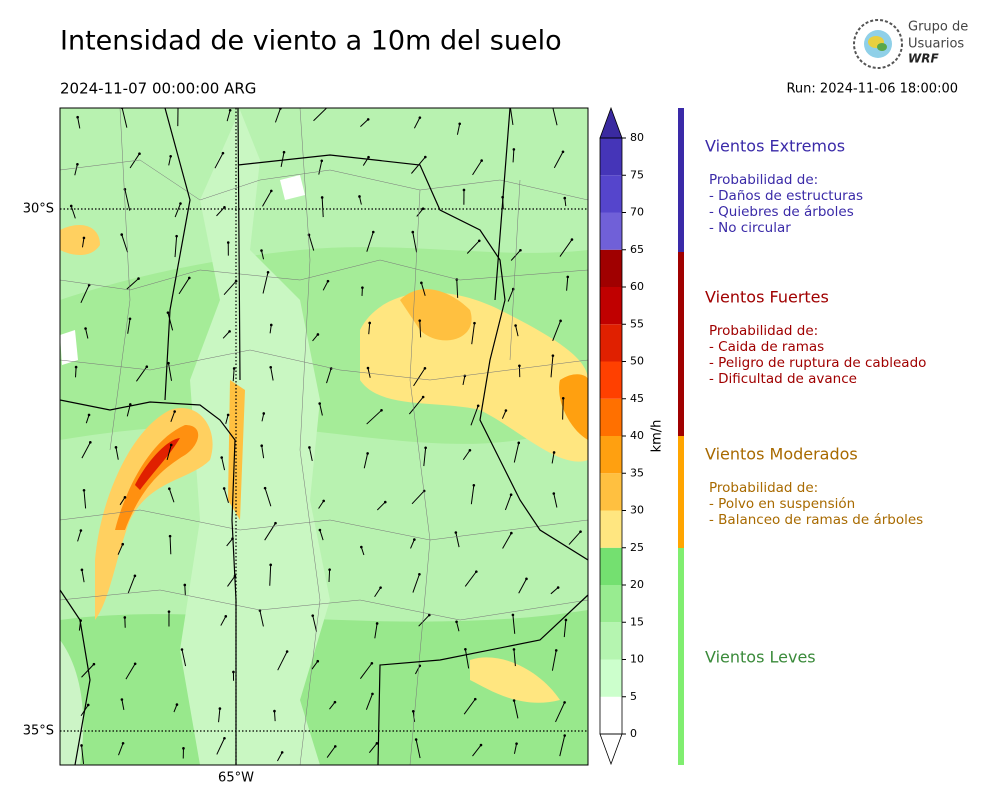  What do you see at coordinates (633, 733) in the screenshot?
I see `colorbar-tick-label: 0` at bounding box center [633, 733].